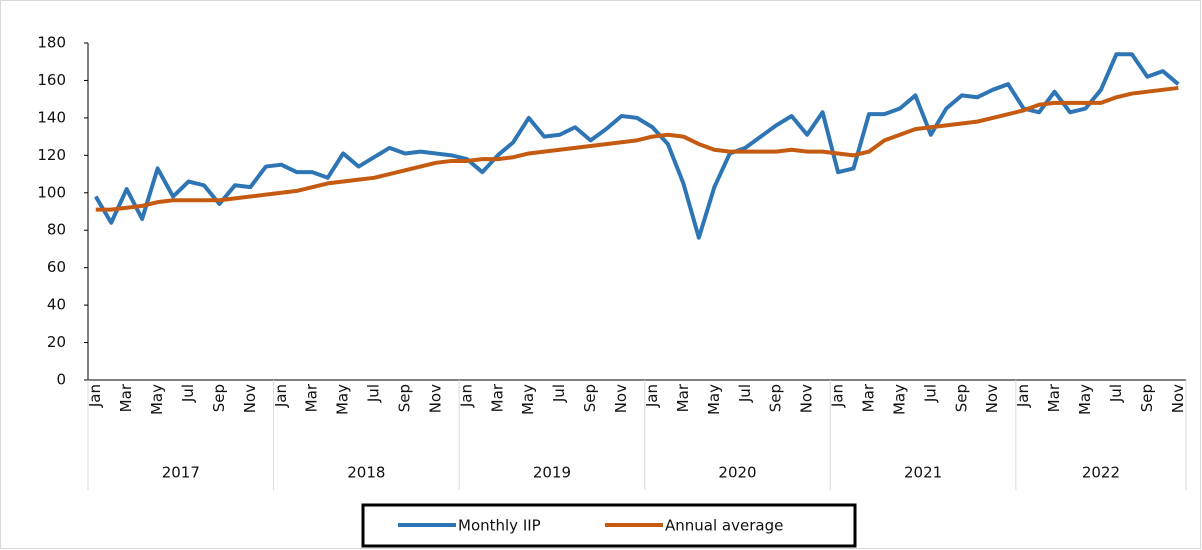 Image resolution: width=1202 pixels, height=550 pixels. What do you see at coordinates (499, 526) in the screenshot?
I see `legend-label: Monthly IIP` at bounding box center [499, 526].